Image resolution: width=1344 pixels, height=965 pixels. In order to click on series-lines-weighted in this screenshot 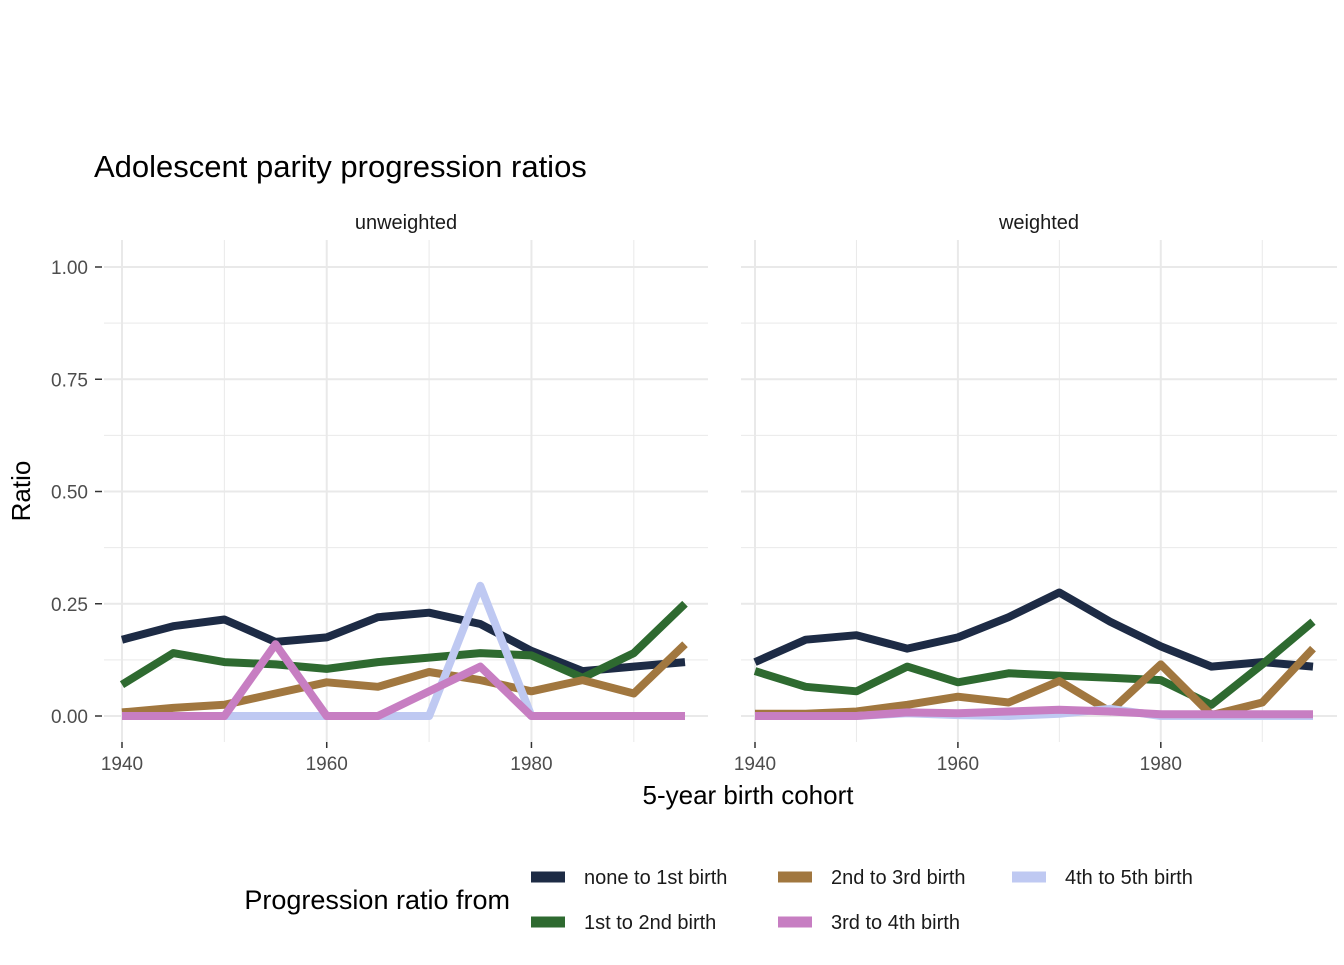, I will do `click(1034, 654)`.